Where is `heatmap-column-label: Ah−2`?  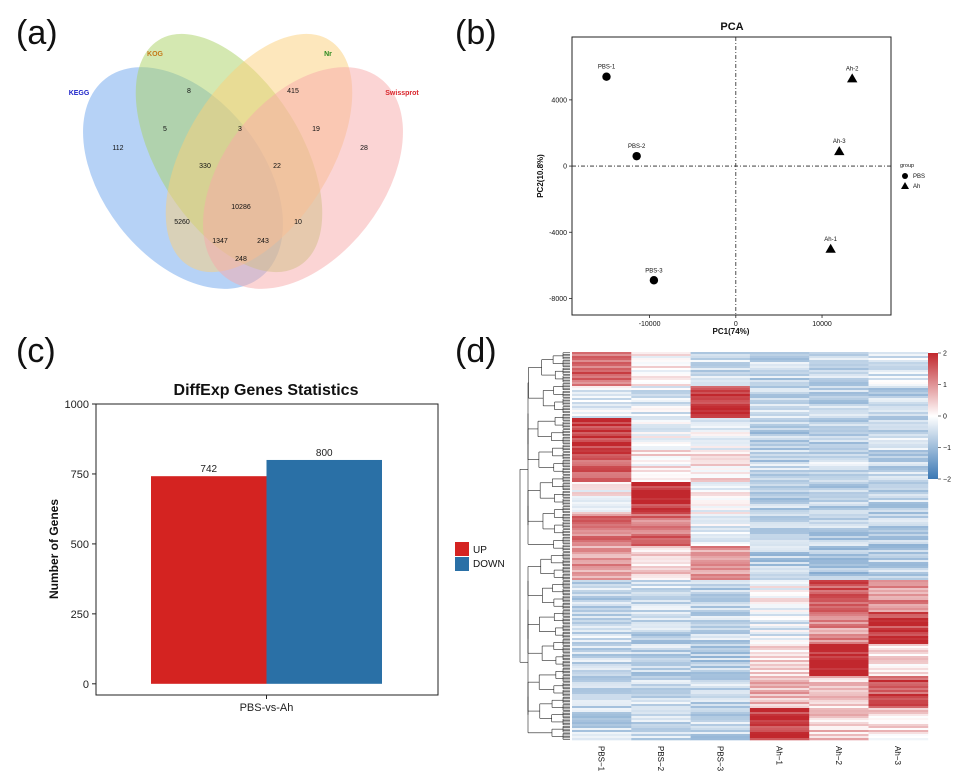
heatmap-column-label: Ah−2 is located at coordinates (838, 755).